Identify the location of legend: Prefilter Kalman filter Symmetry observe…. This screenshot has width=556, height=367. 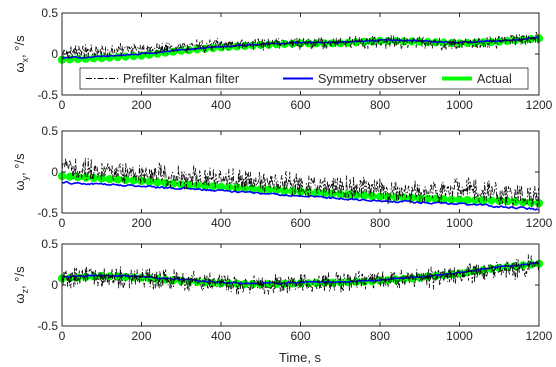
(304, 78).